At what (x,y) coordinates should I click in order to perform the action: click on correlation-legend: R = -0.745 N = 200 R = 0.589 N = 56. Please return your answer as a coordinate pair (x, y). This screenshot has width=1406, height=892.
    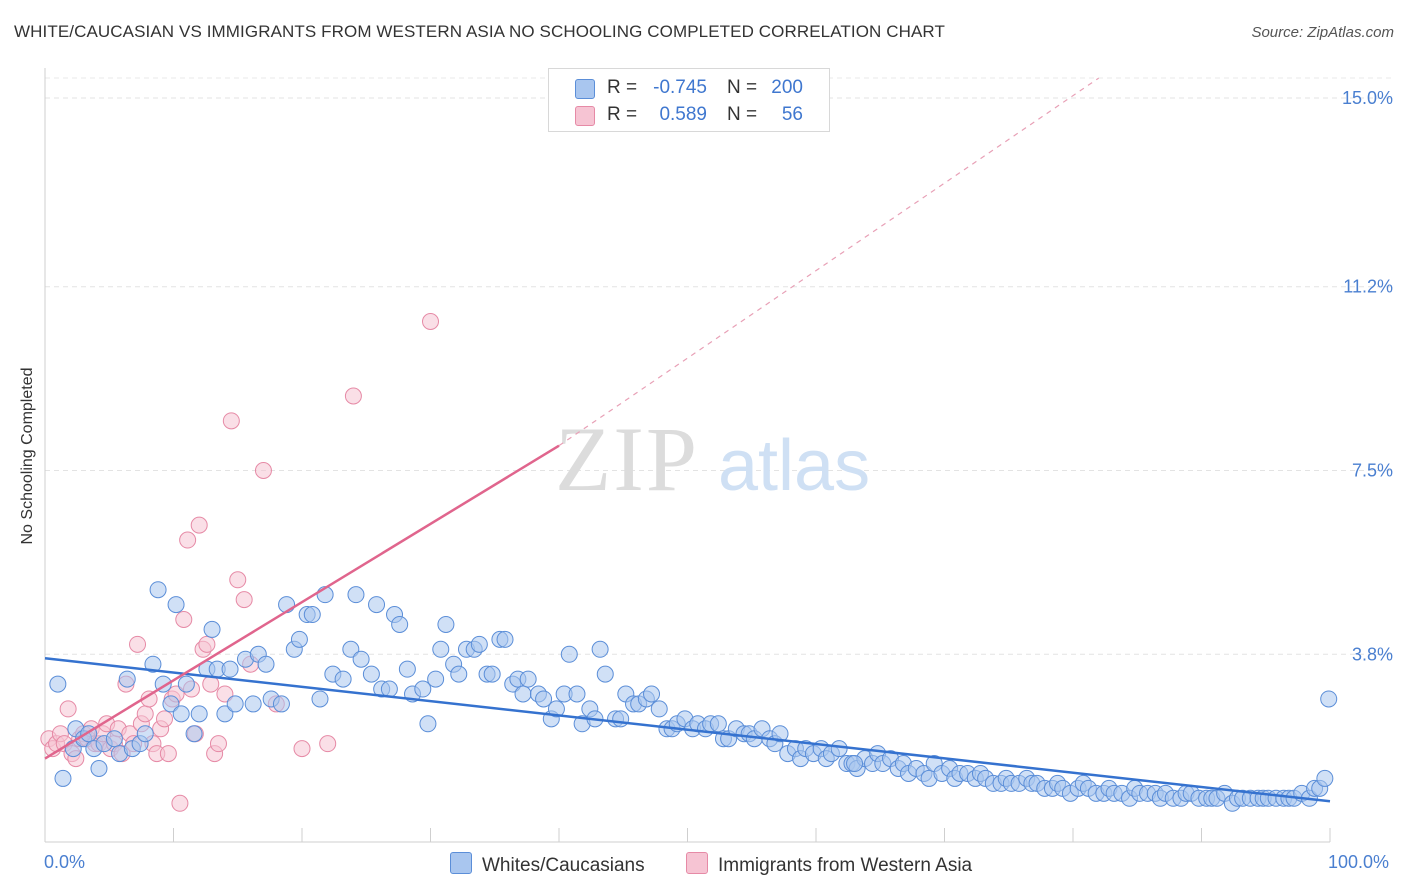
    Looking at the image, I should click on (689, 100).